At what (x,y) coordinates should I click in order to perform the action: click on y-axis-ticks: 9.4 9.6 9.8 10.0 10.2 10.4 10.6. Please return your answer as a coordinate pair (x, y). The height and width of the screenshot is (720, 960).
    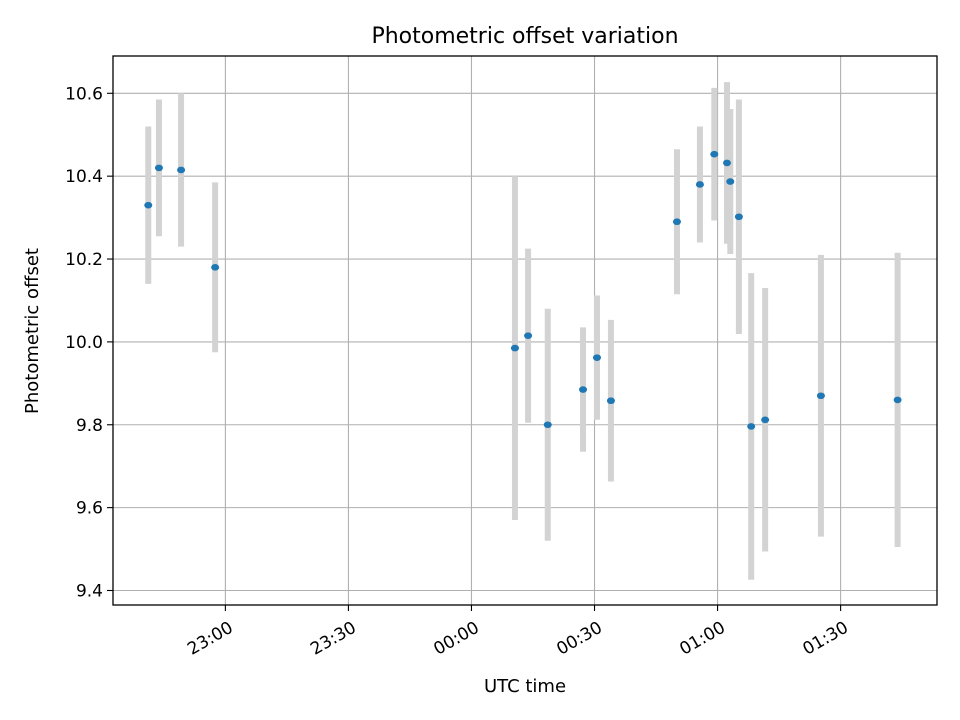
    Looking at the image, I should click on (89, 342).